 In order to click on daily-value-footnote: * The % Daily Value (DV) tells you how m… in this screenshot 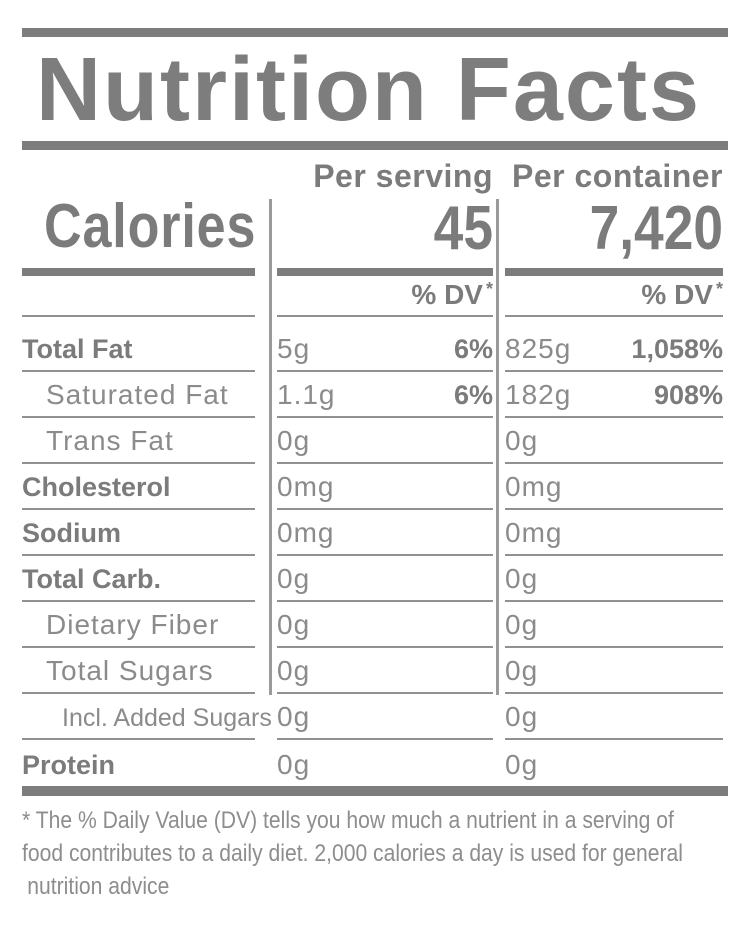, I will do `click(375, 853)`.